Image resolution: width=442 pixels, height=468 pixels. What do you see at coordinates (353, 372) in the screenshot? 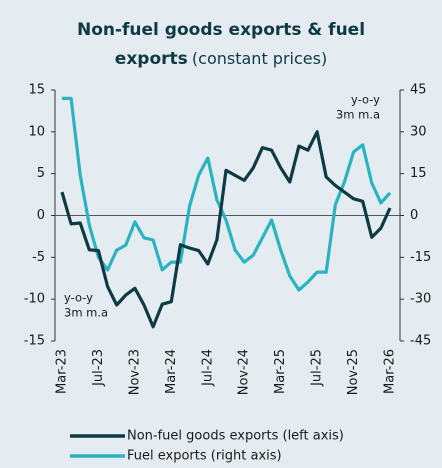
I see `x-tick-label: Nov-25` at bounding box center [353, 372].